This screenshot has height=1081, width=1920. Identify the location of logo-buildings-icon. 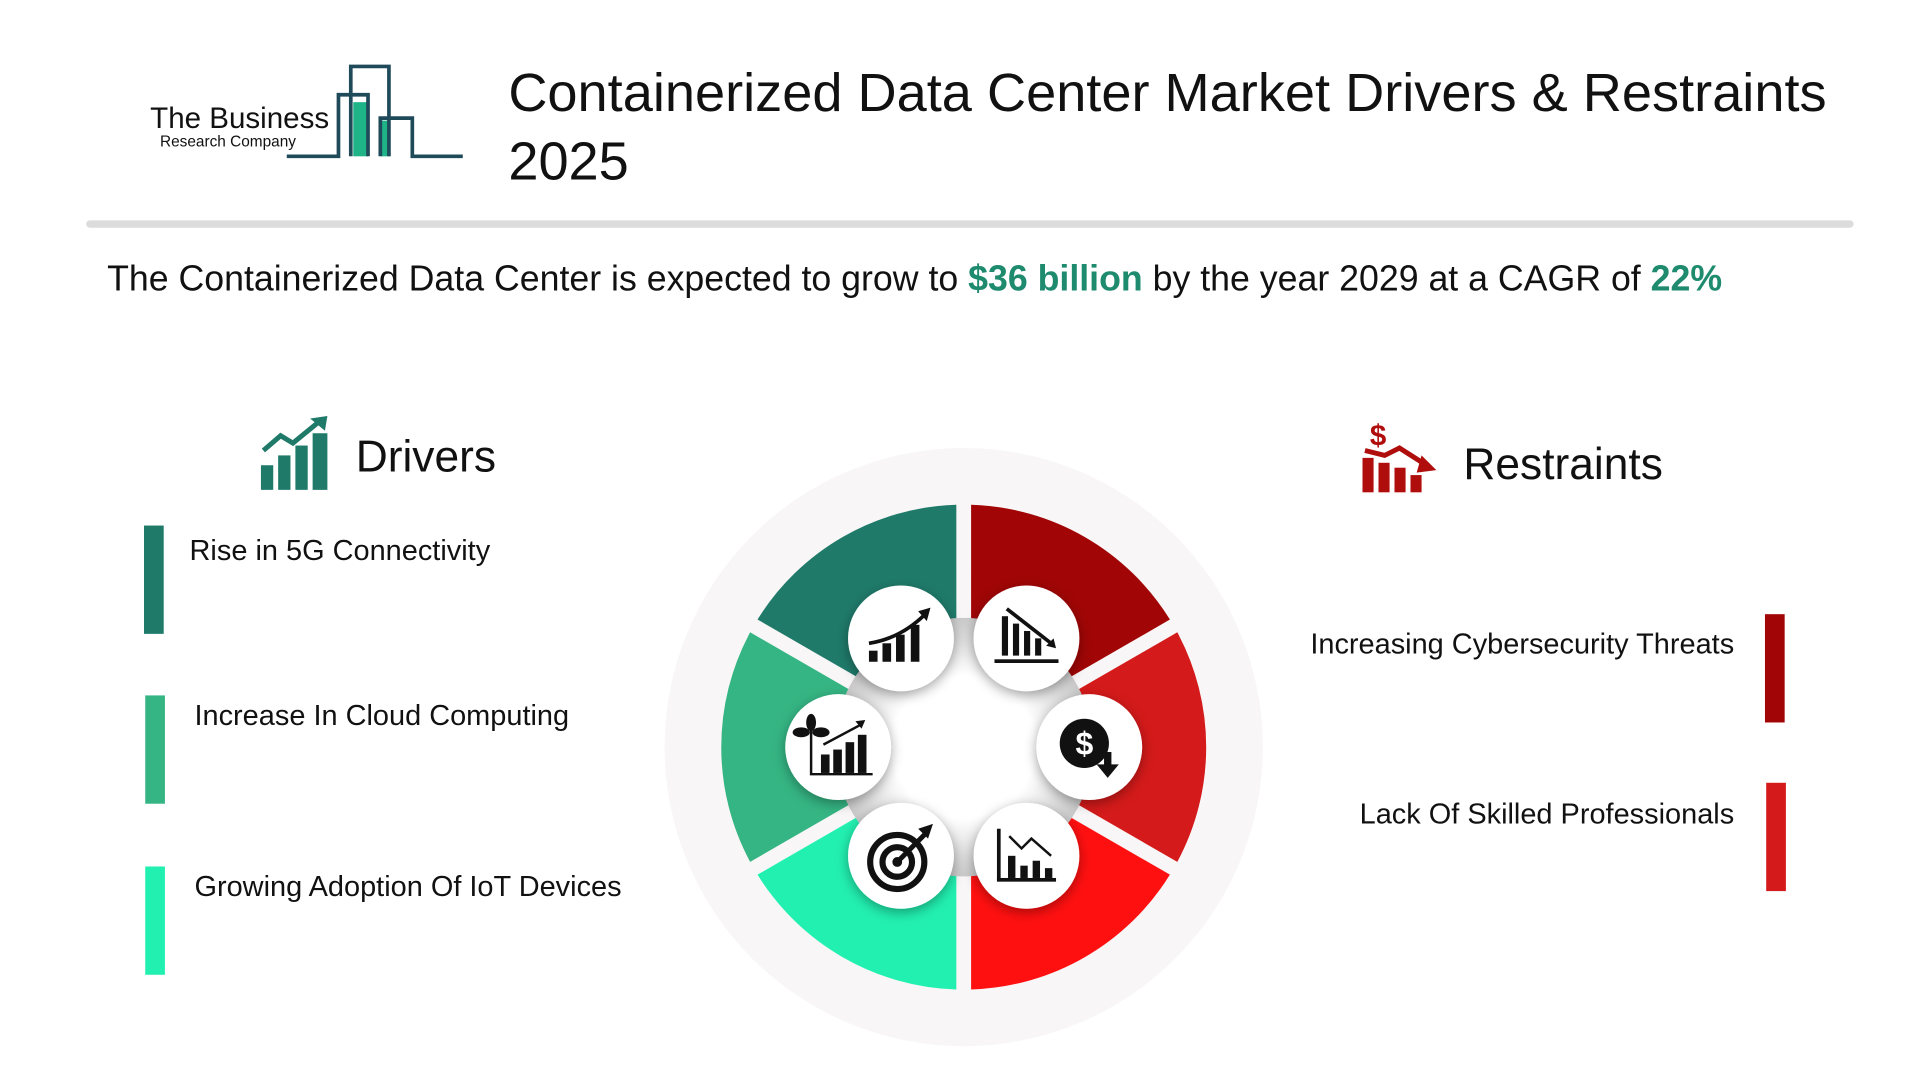
(374, 111).